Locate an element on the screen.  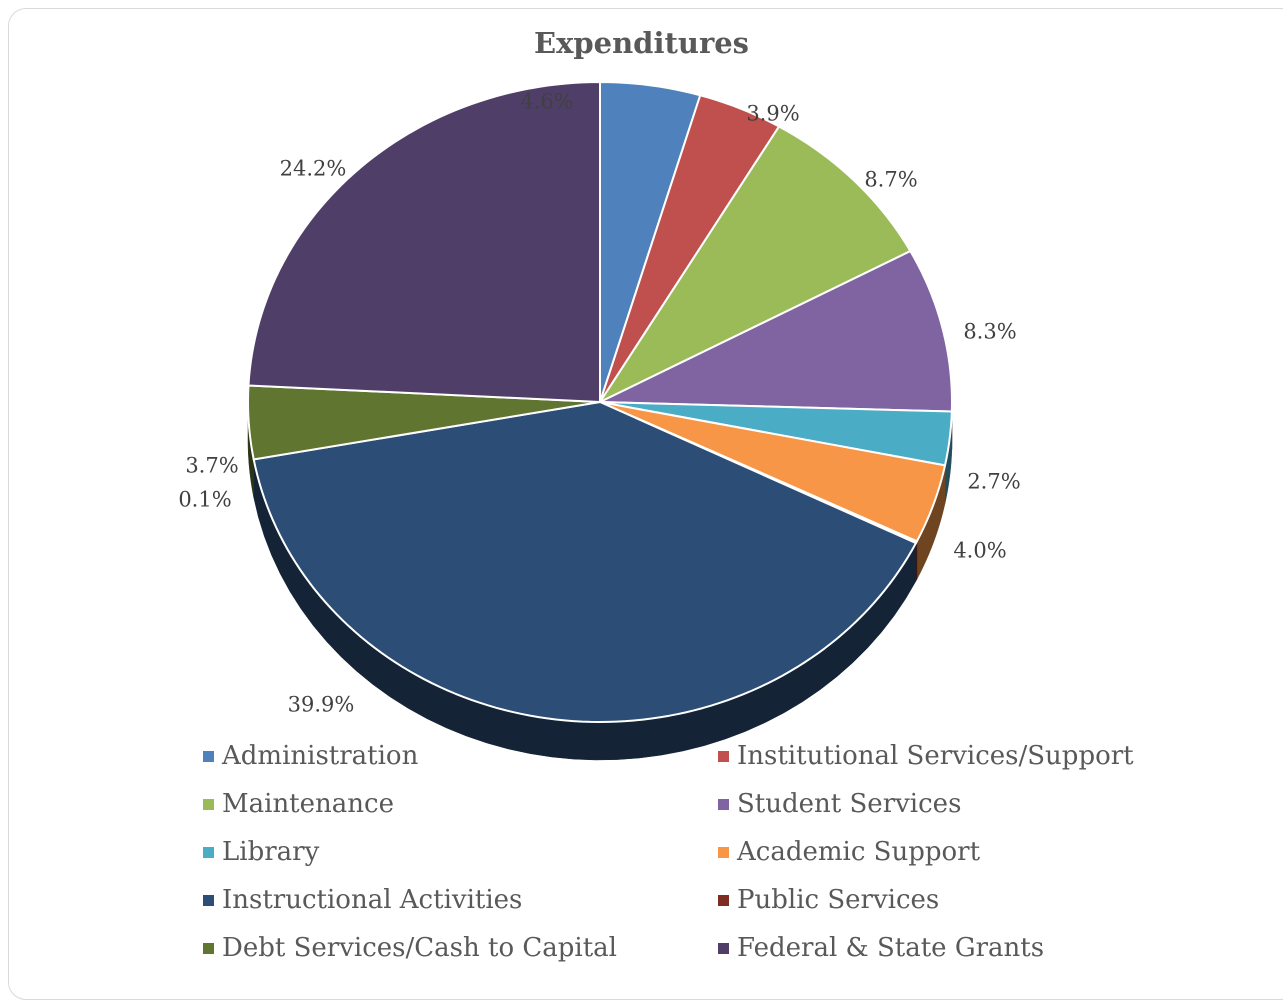
data-label-library: 2.7% is located at coordinates (993, 482).